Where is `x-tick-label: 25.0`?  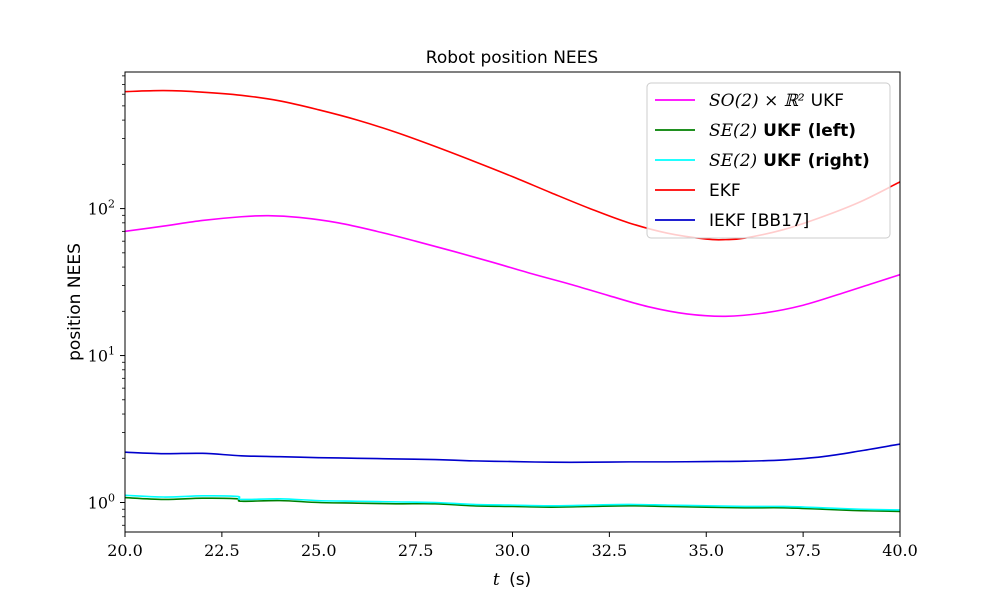 x-tick-label: 25.0 is located at coordinates (319, 550).